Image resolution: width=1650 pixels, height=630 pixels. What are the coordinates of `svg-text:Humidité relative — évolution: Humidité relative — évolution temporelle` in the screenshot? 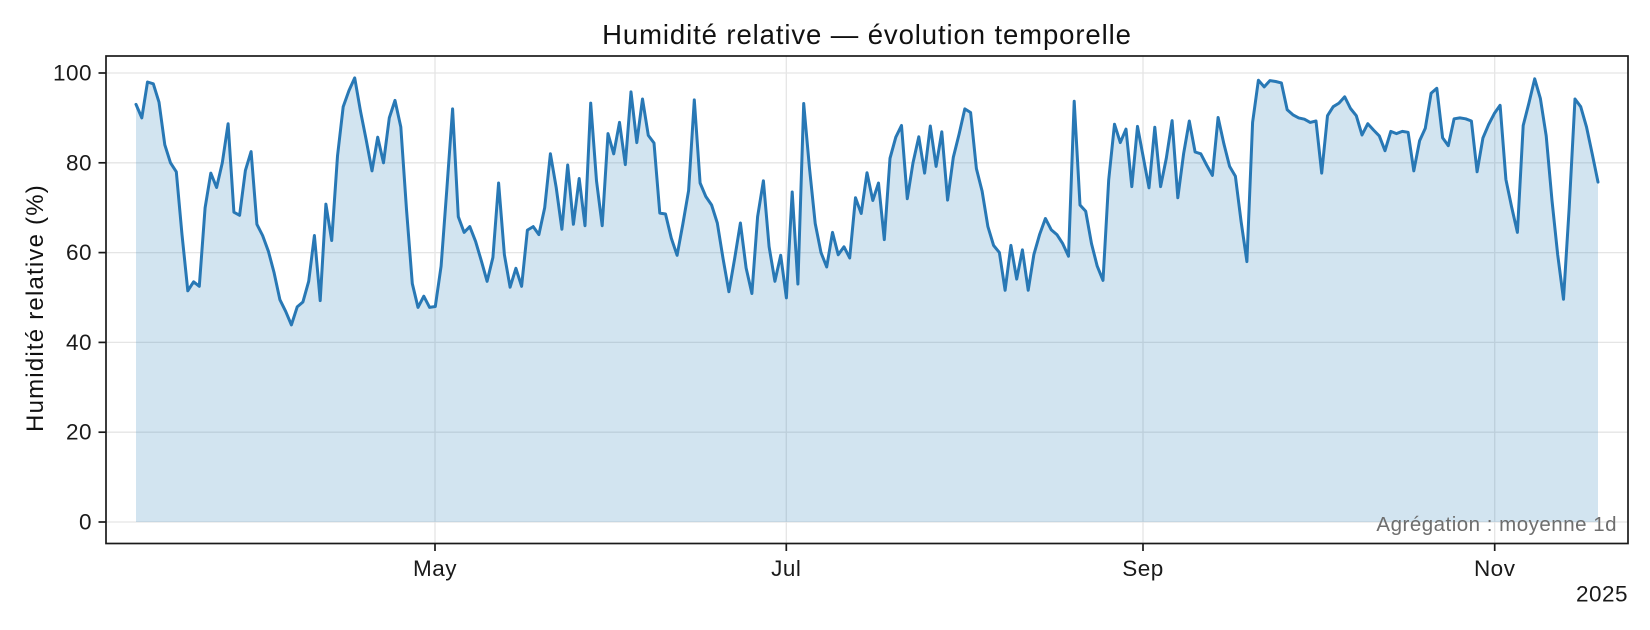 It's located at (867, 34).